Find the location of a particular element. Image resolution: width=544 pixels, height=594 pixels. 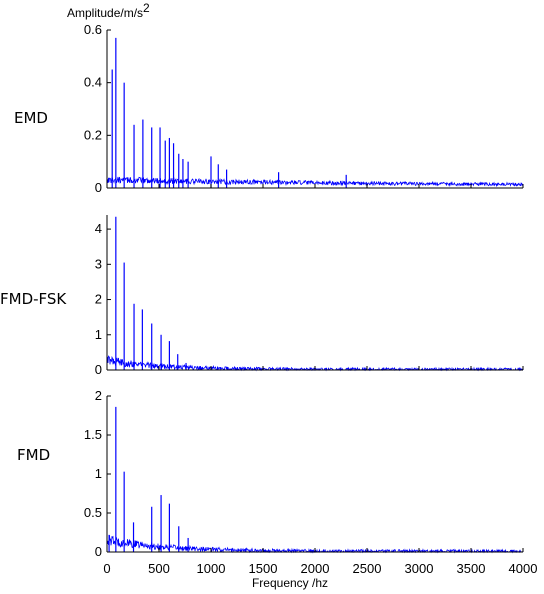

spectrum-noise-line is located at coordinates (315, 182).